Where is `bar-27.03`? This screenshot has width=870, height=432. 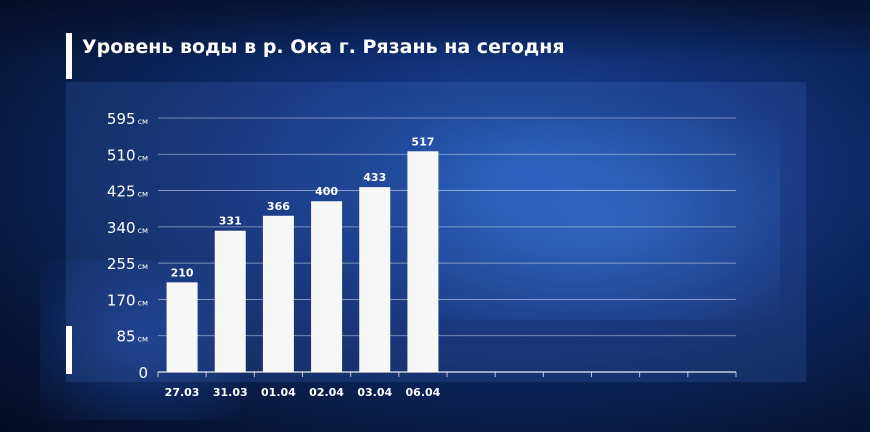 bar-27.03 is located at coordinates (182, 327).